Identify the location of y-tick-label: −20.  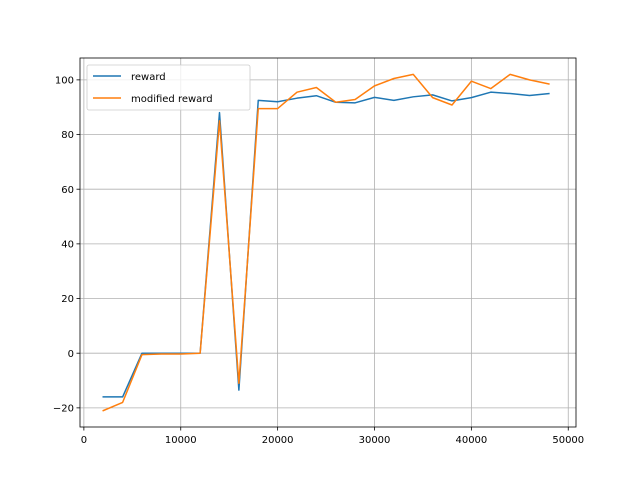
(63, 408).